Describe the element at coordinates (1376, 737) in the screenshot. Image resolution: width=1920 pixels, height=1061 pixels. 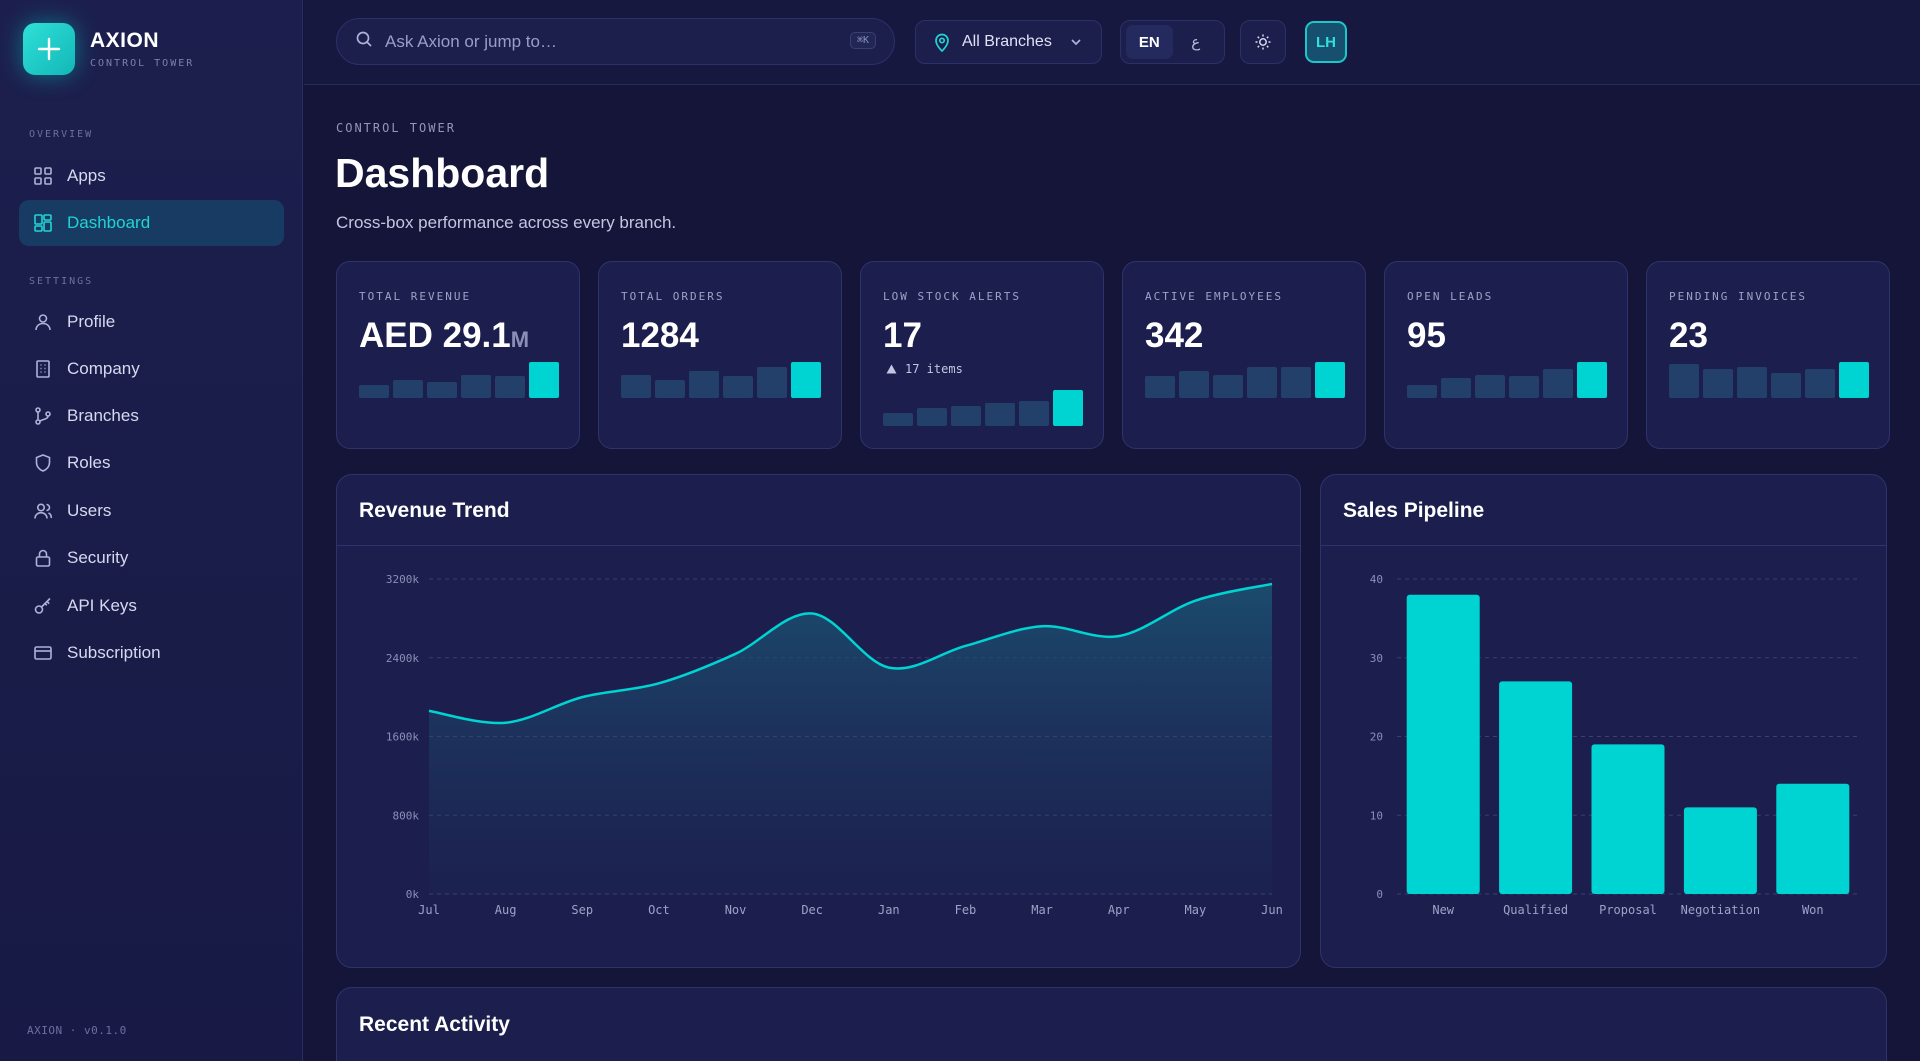
I see `y-tick-label: 20` at that location.